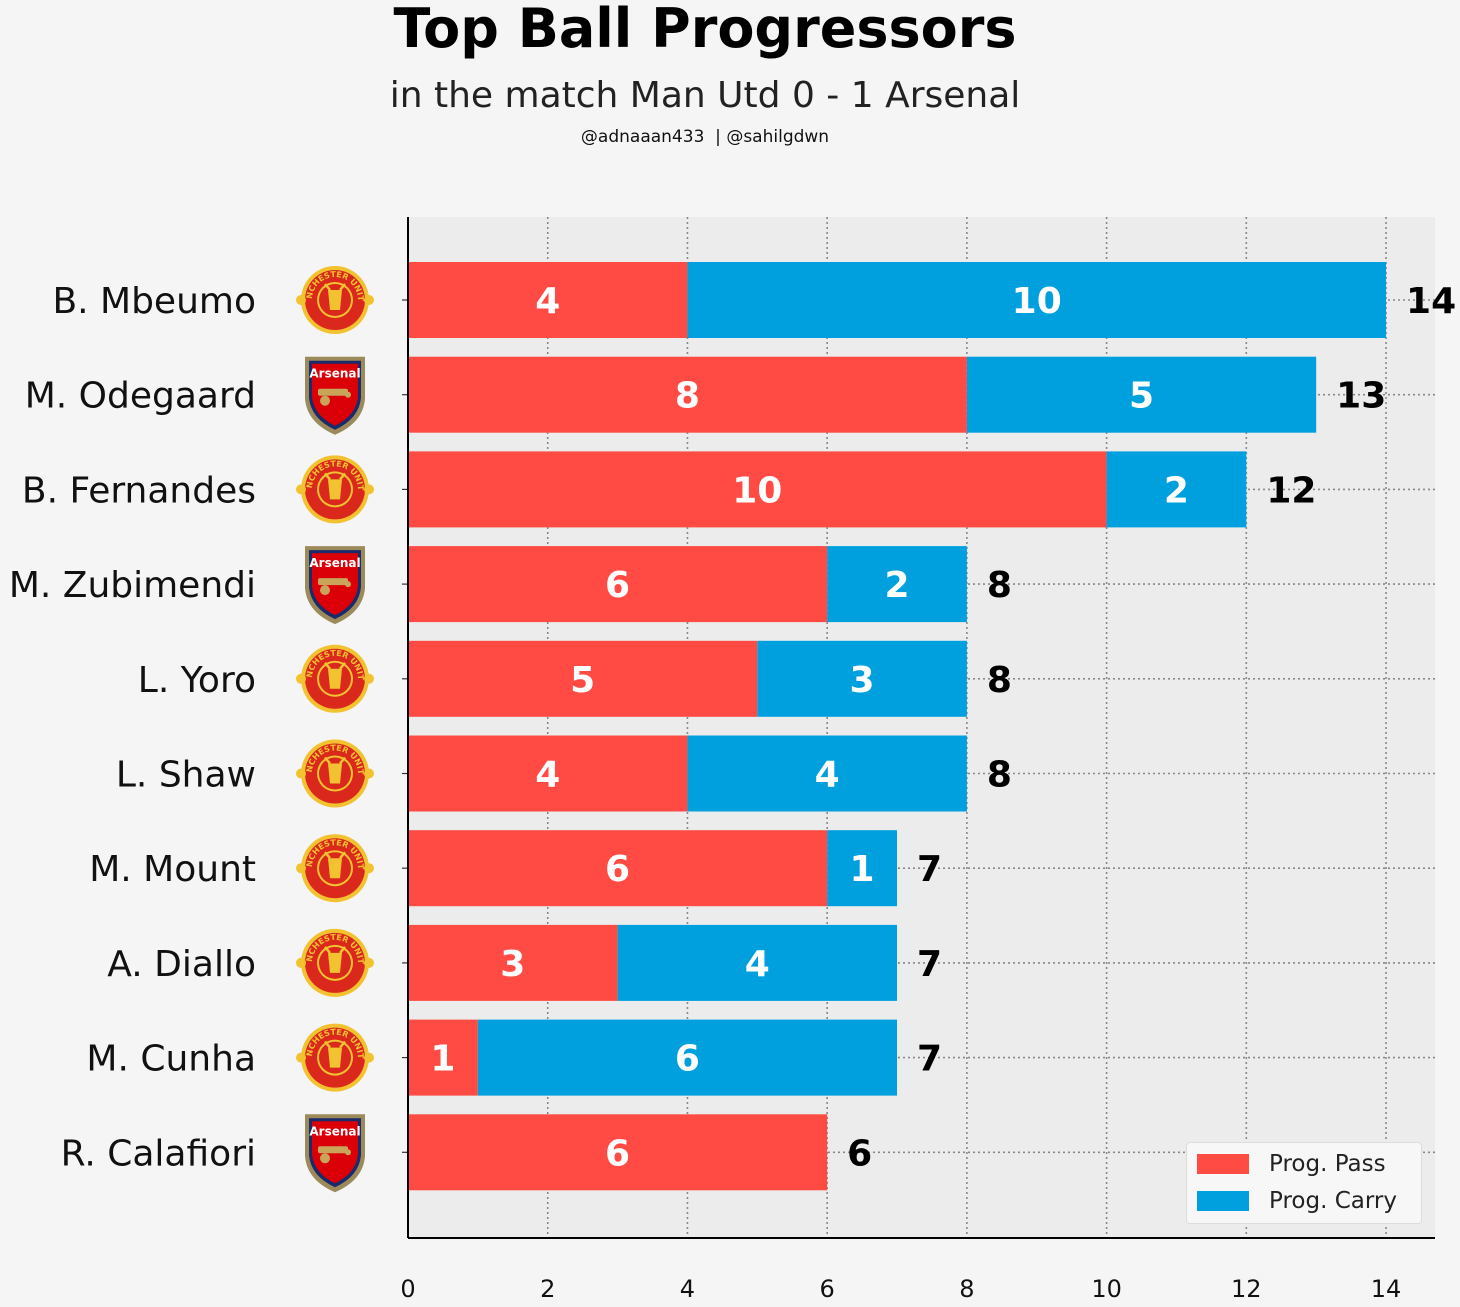  I want to click on x-tick-label: 10, so click(1106, 1289).